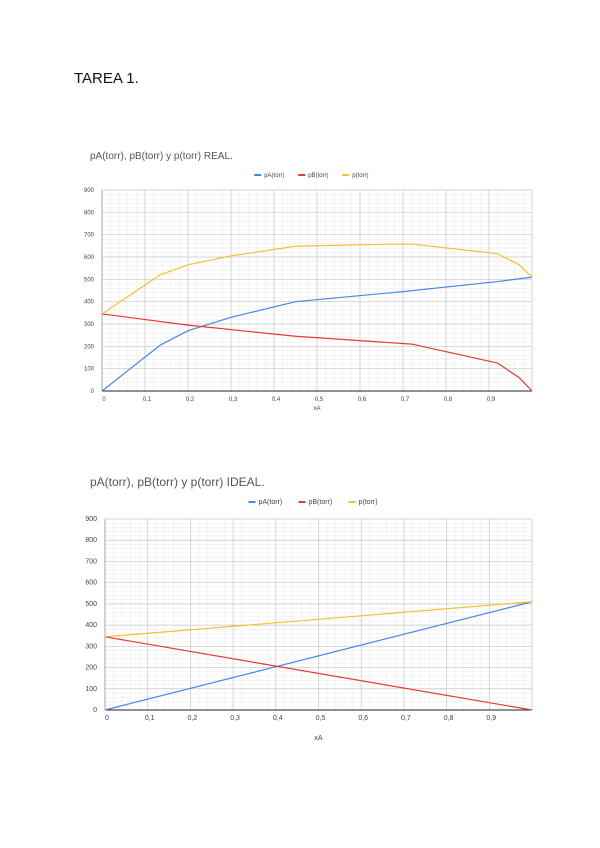  What do you see at coordinates (91, 646) in the screenshot?
I see `ideal-y-tick-label: 300` at bounding box center [91, 646].